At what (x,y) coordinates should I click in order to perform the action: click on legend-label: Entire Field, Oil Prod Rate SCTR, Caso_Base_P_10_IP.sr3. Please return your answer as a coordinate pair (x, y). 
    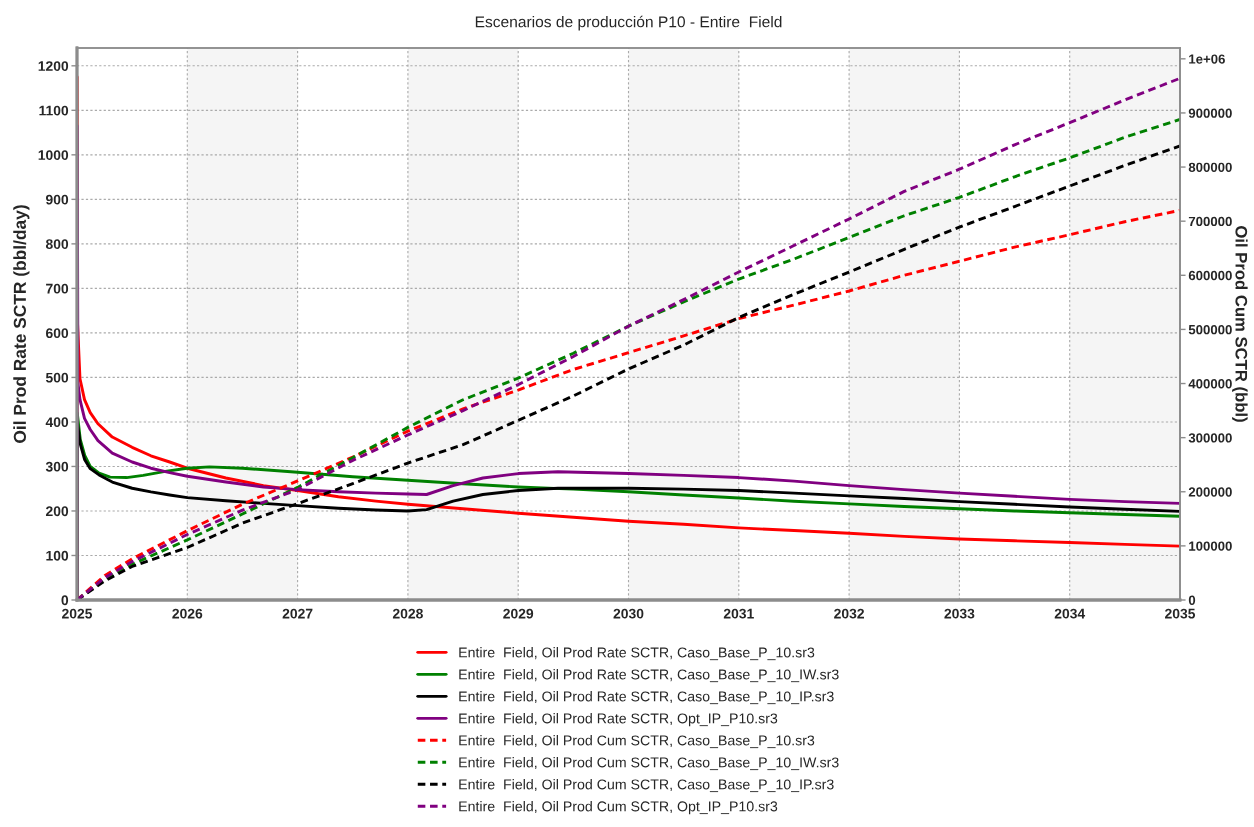
    Looking at the image, I should click on (646, 698).